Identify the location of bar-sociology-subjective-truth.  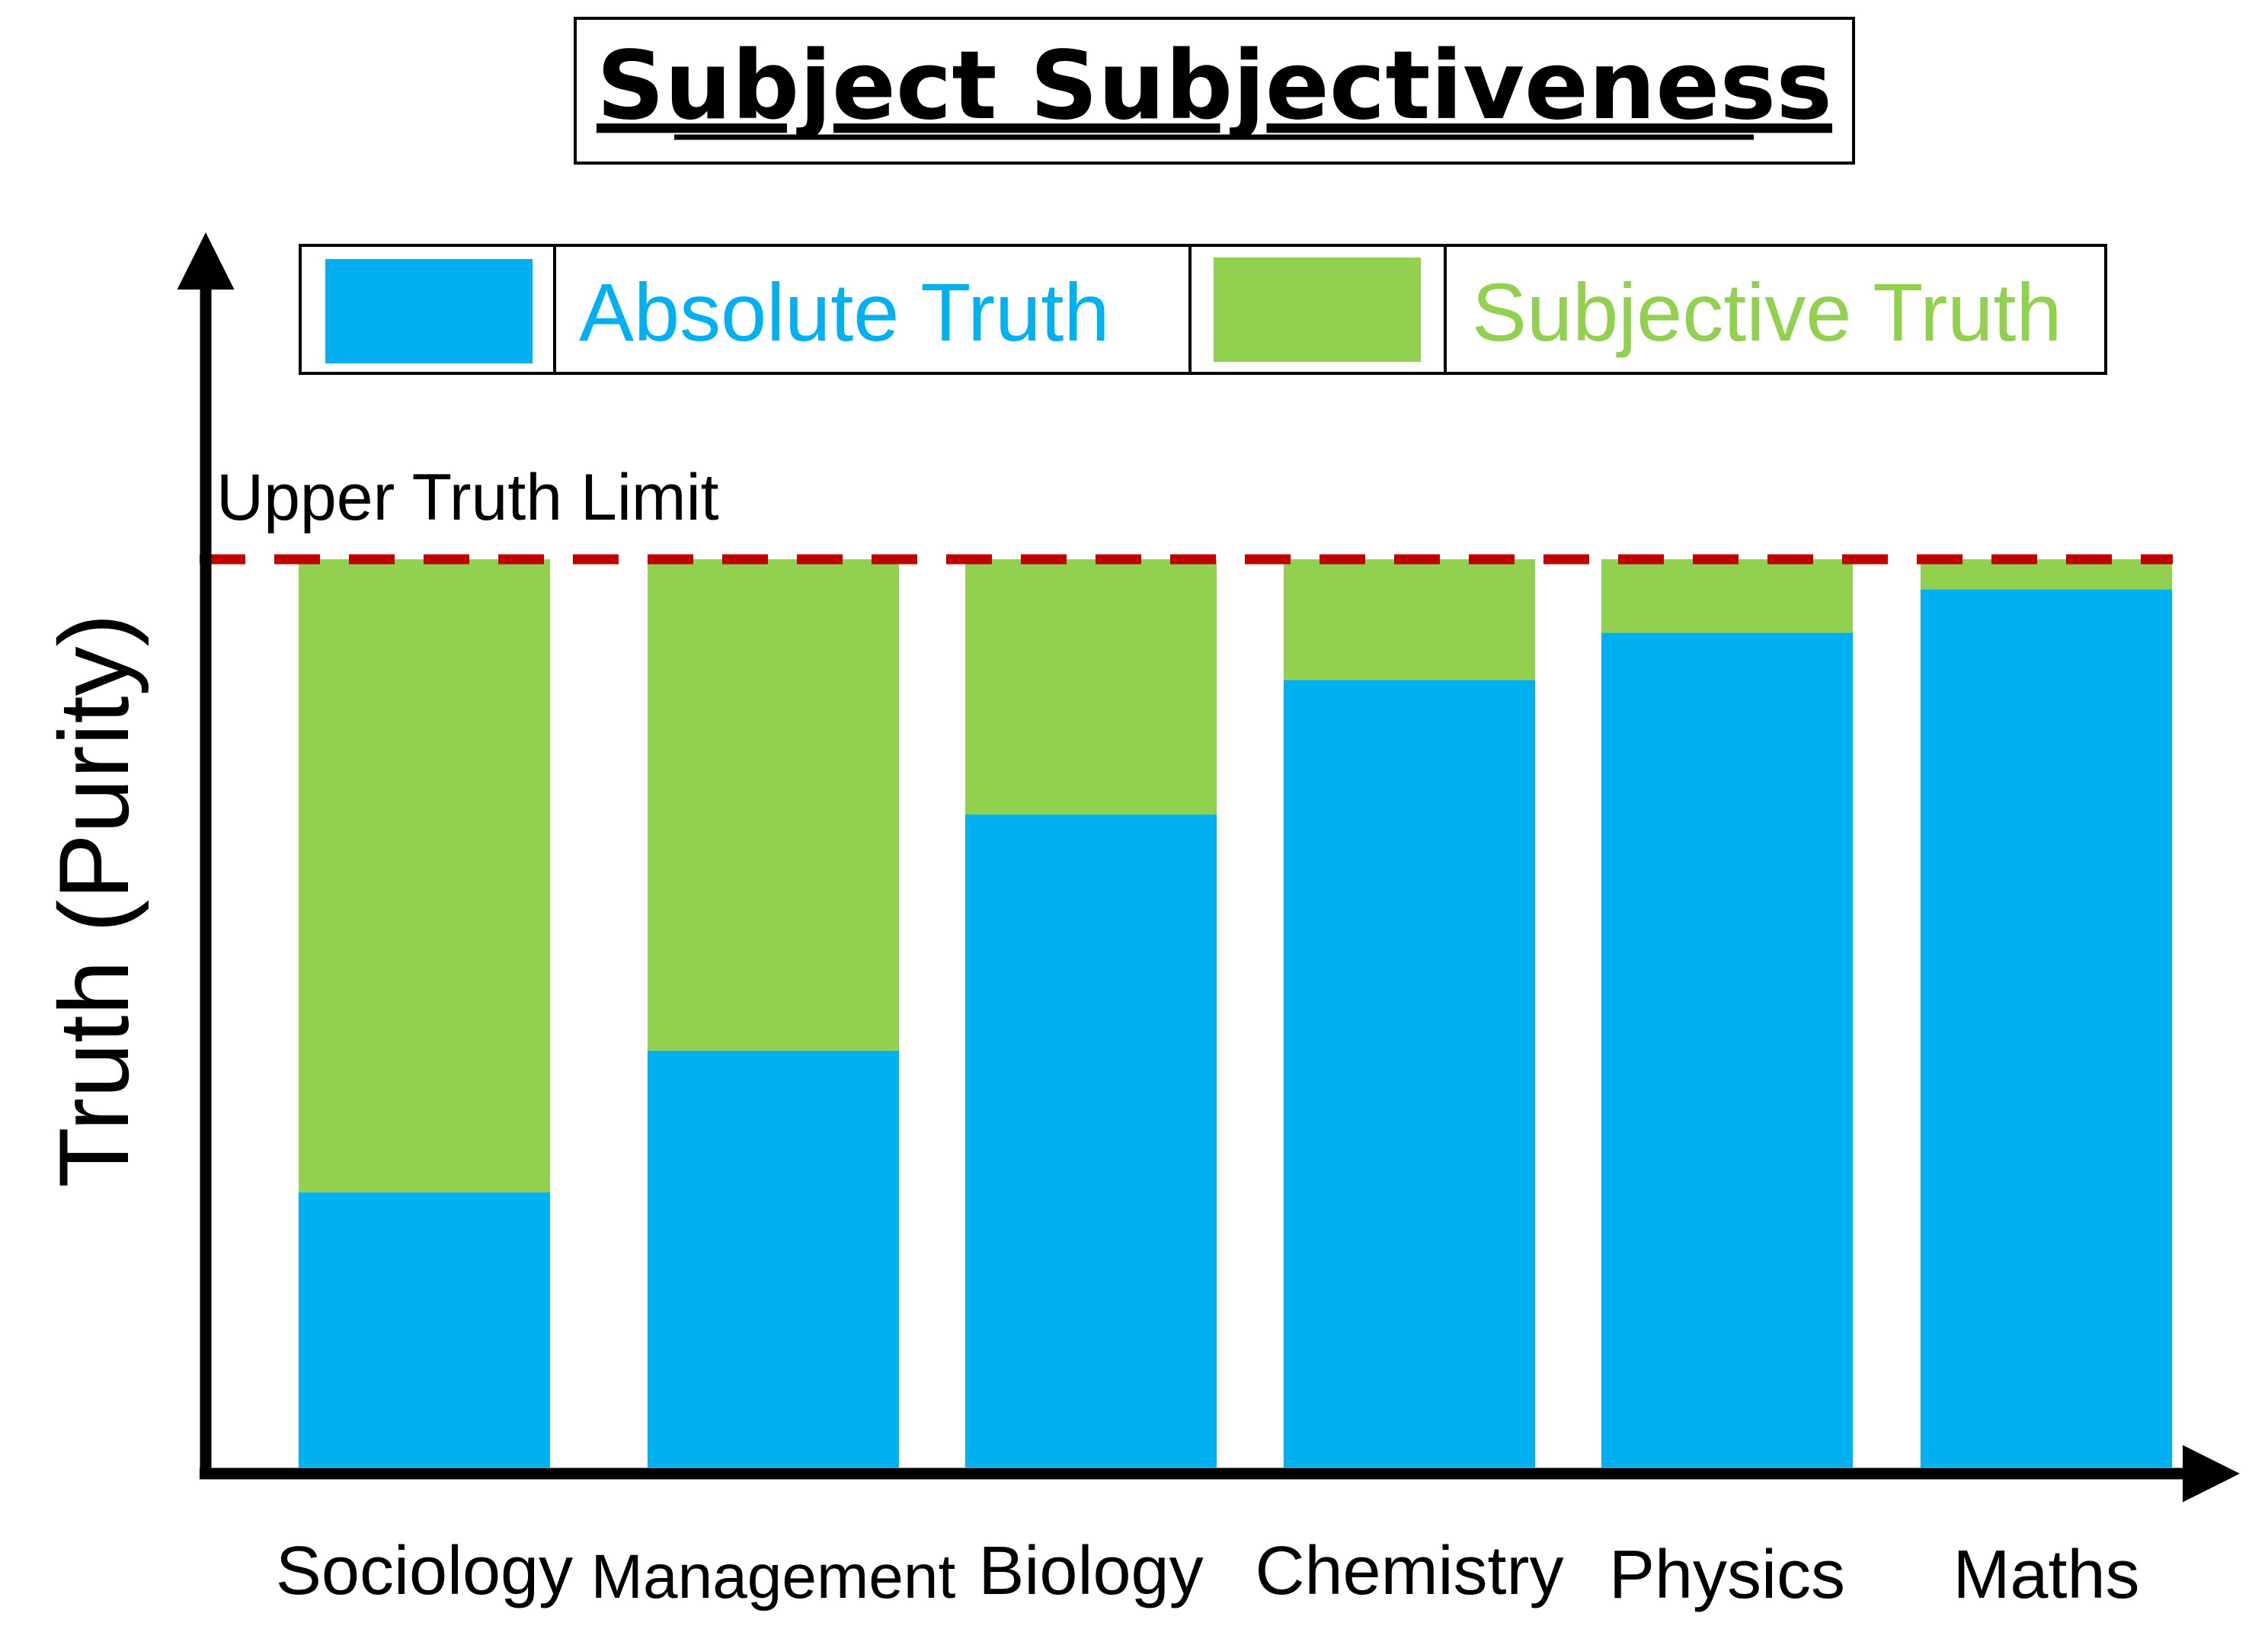
(424, 875).